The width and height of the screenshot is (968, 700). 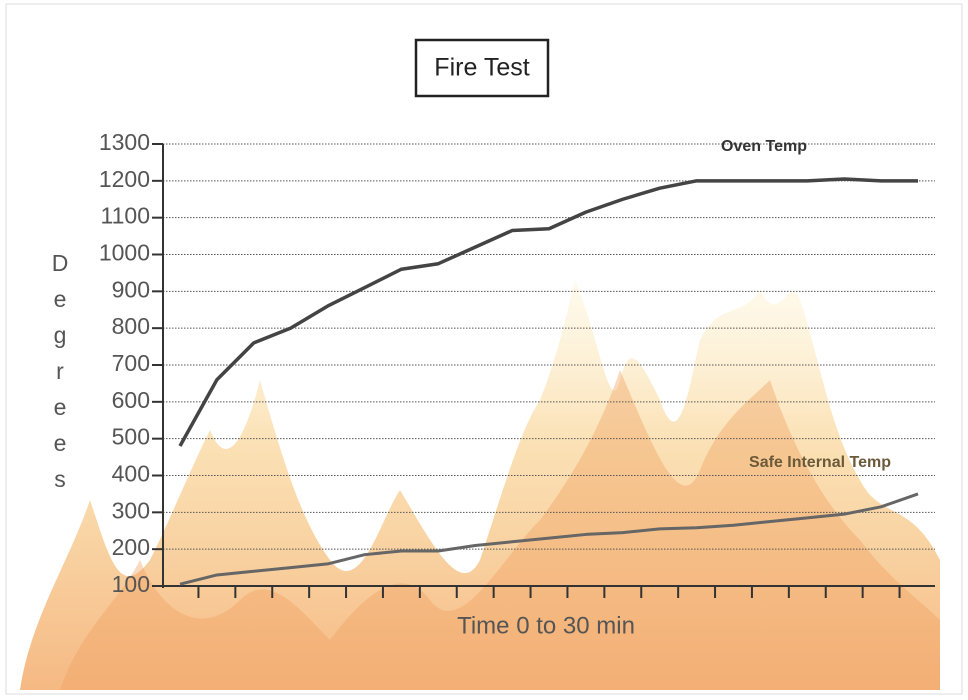 I want to click on x-axis-label: Time 0 to 30 min, so click(x=546, y=625).